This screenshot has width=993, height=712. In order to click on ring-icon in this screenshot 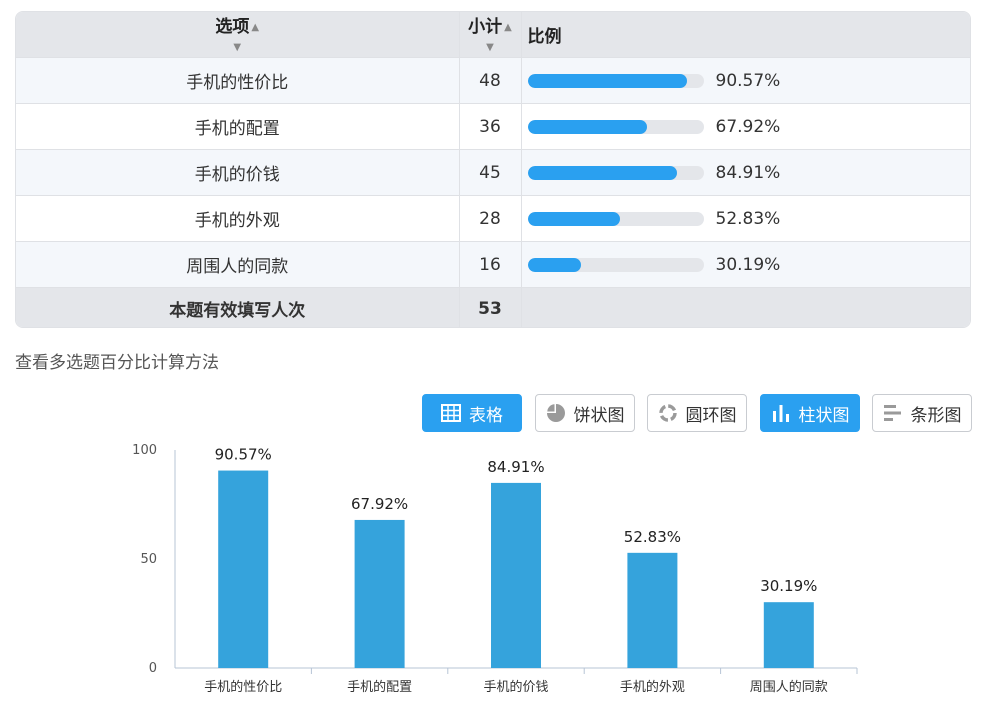, I will do `click(668, 413)`.